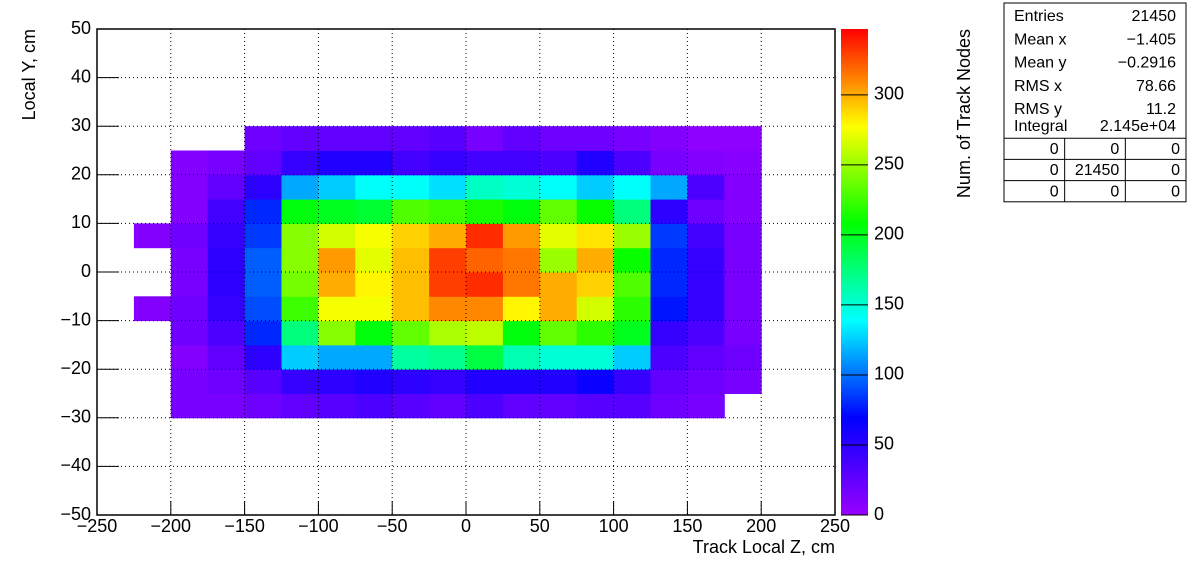 The image size is (1196, 572). What do you see at coordinates (244, 526) in the screenshot?
I see `x-tick-label: −150` at bounding box center [244, 526].